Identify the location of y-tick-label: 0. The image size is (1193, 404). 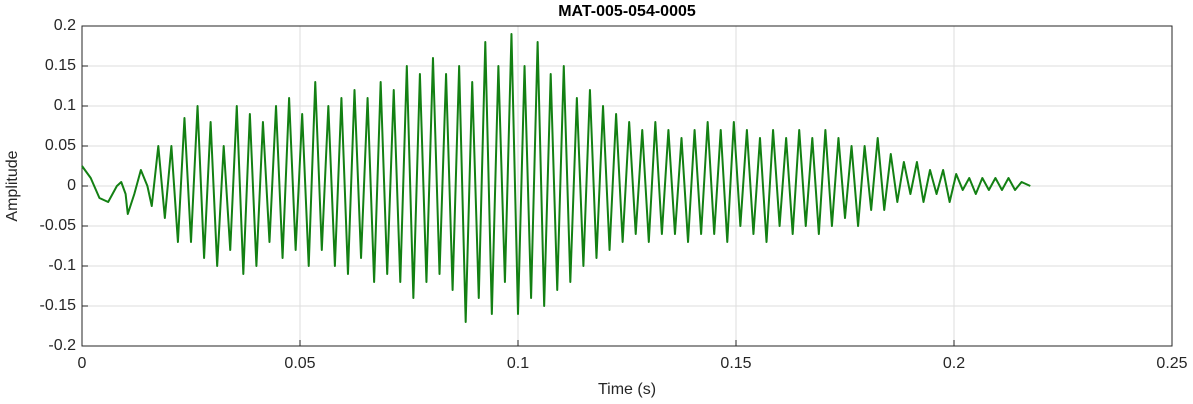
(71, 185).